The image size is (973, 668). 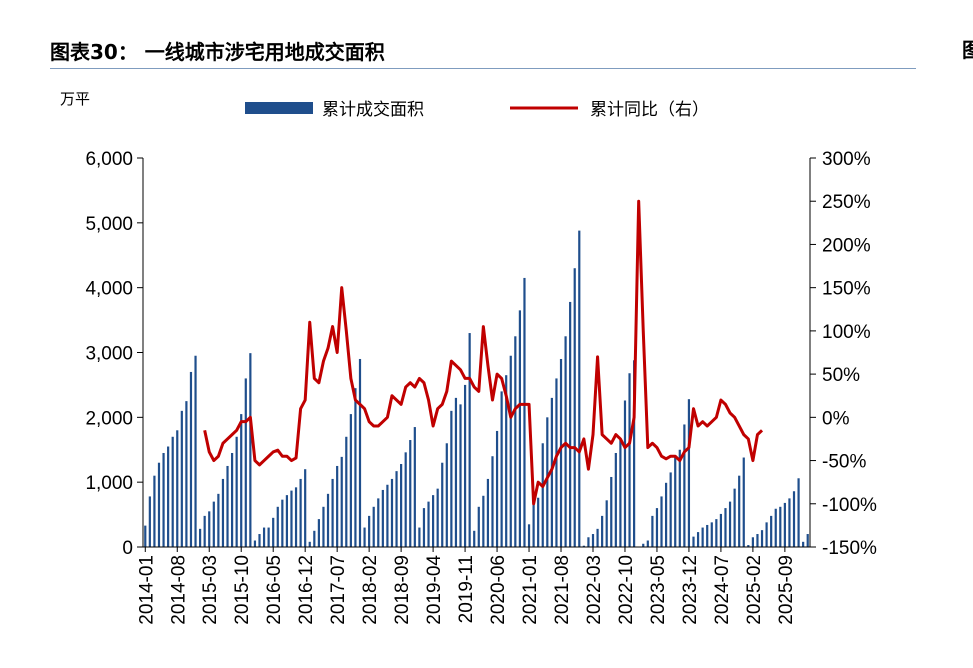 I want to click on x-tick-label: 2019-04, so click(x=434, y=590).